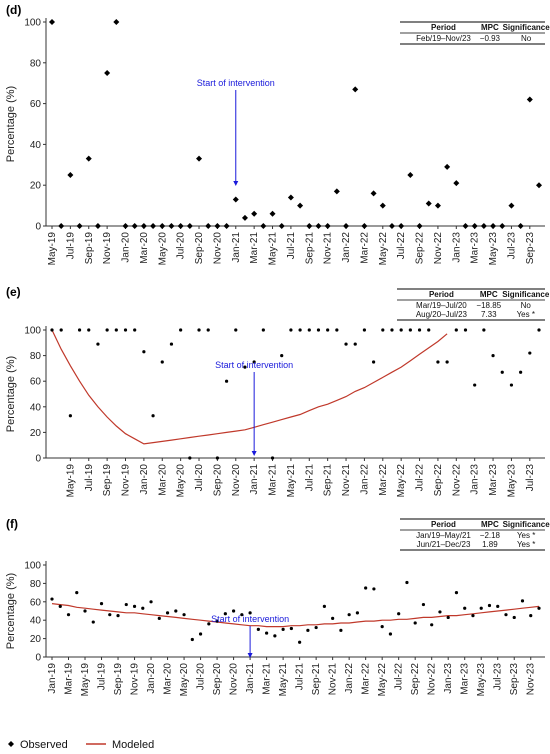 Image resolution: width=550 pixels, height=754 pixels. Describe the element at coordinates (267, 679) in the screenshot. I see `x-tick-label: Mar-21` at that location.